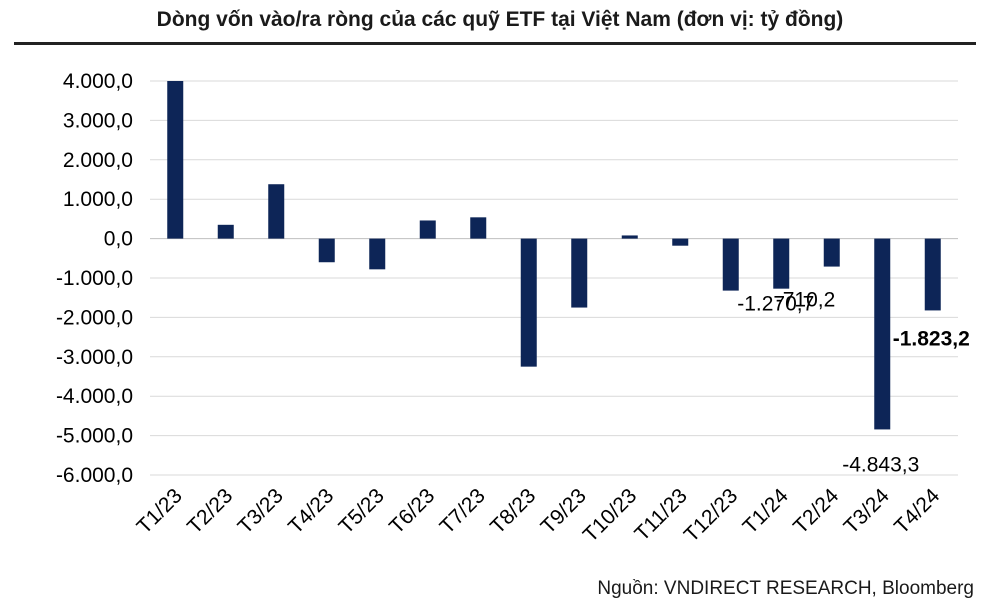  Describe the element at coordinates (766, 511) in the screenshot. I see `x-tick-label: T1/24` at that location.